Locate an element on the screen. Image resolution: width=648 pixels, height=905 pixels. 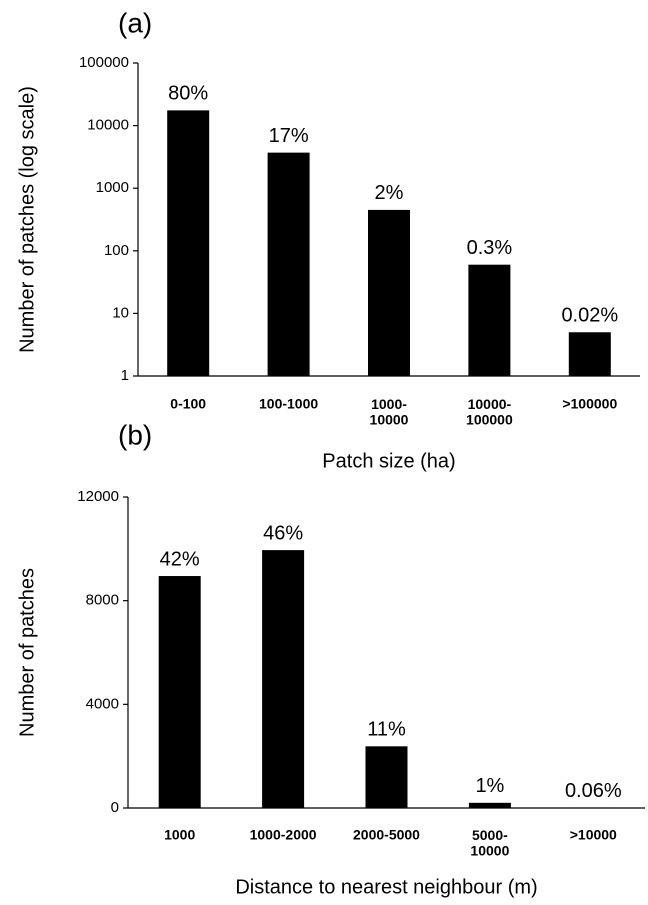
x-axis-label: Patch size (ha) is located at coordinates (388, 461).